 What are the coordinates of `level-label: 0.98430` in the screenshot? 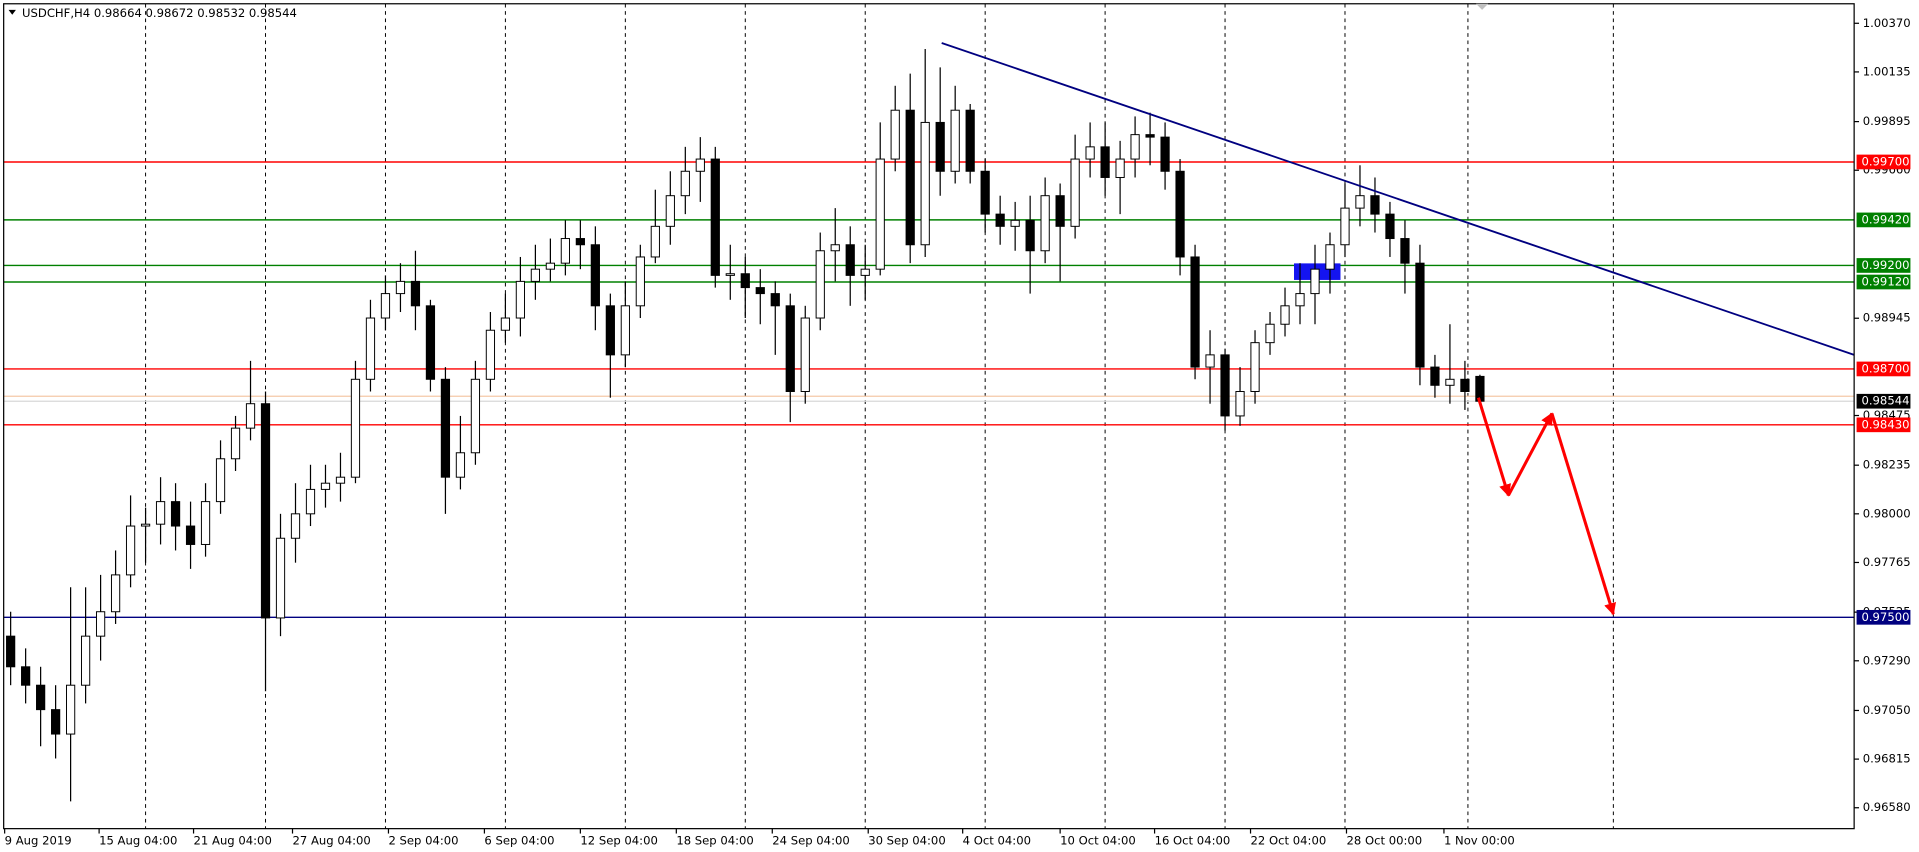 It's located at (1885, 424).